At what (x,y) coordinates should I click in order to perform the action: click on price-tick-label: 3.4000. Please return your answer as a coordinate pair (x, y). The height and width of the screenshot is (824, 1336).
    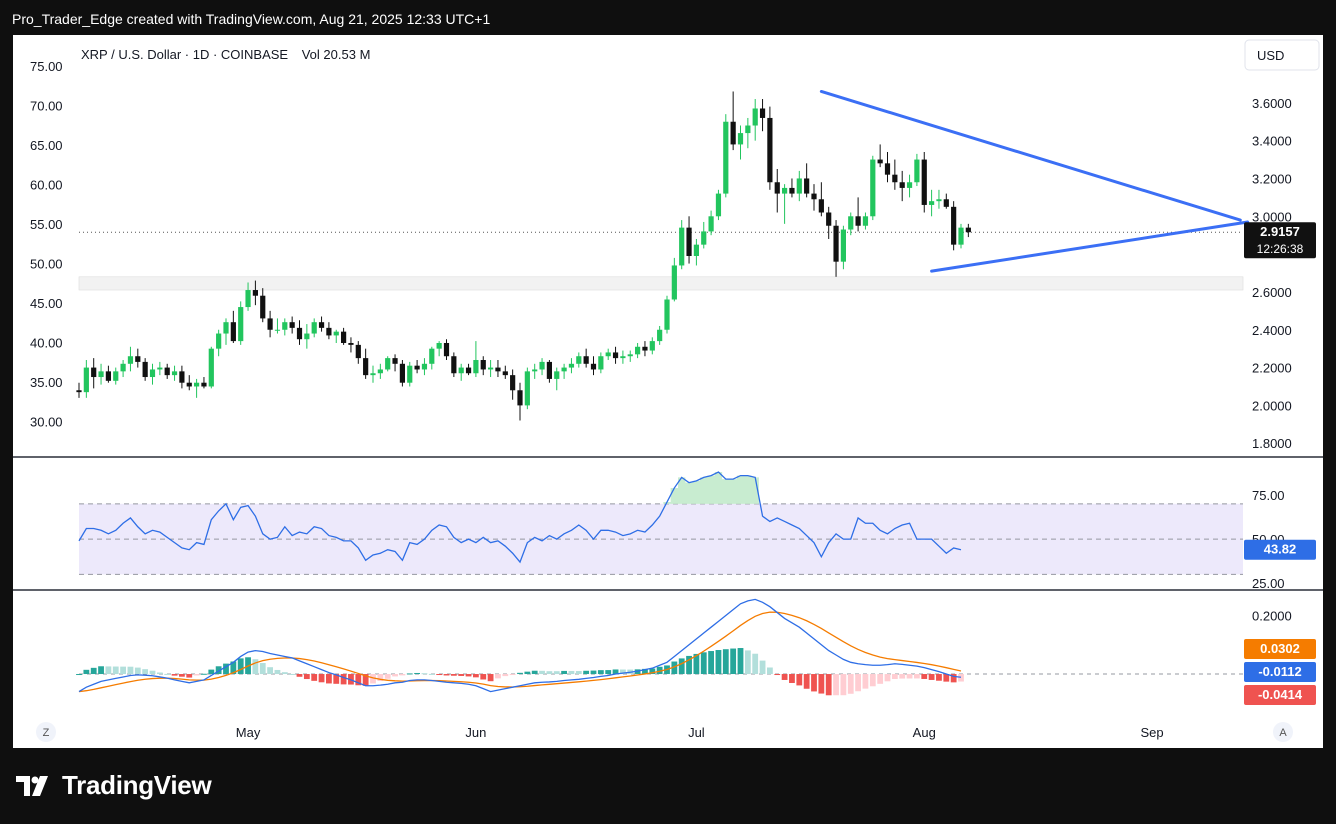
    Looking at the image, I should click on (1272, 141).